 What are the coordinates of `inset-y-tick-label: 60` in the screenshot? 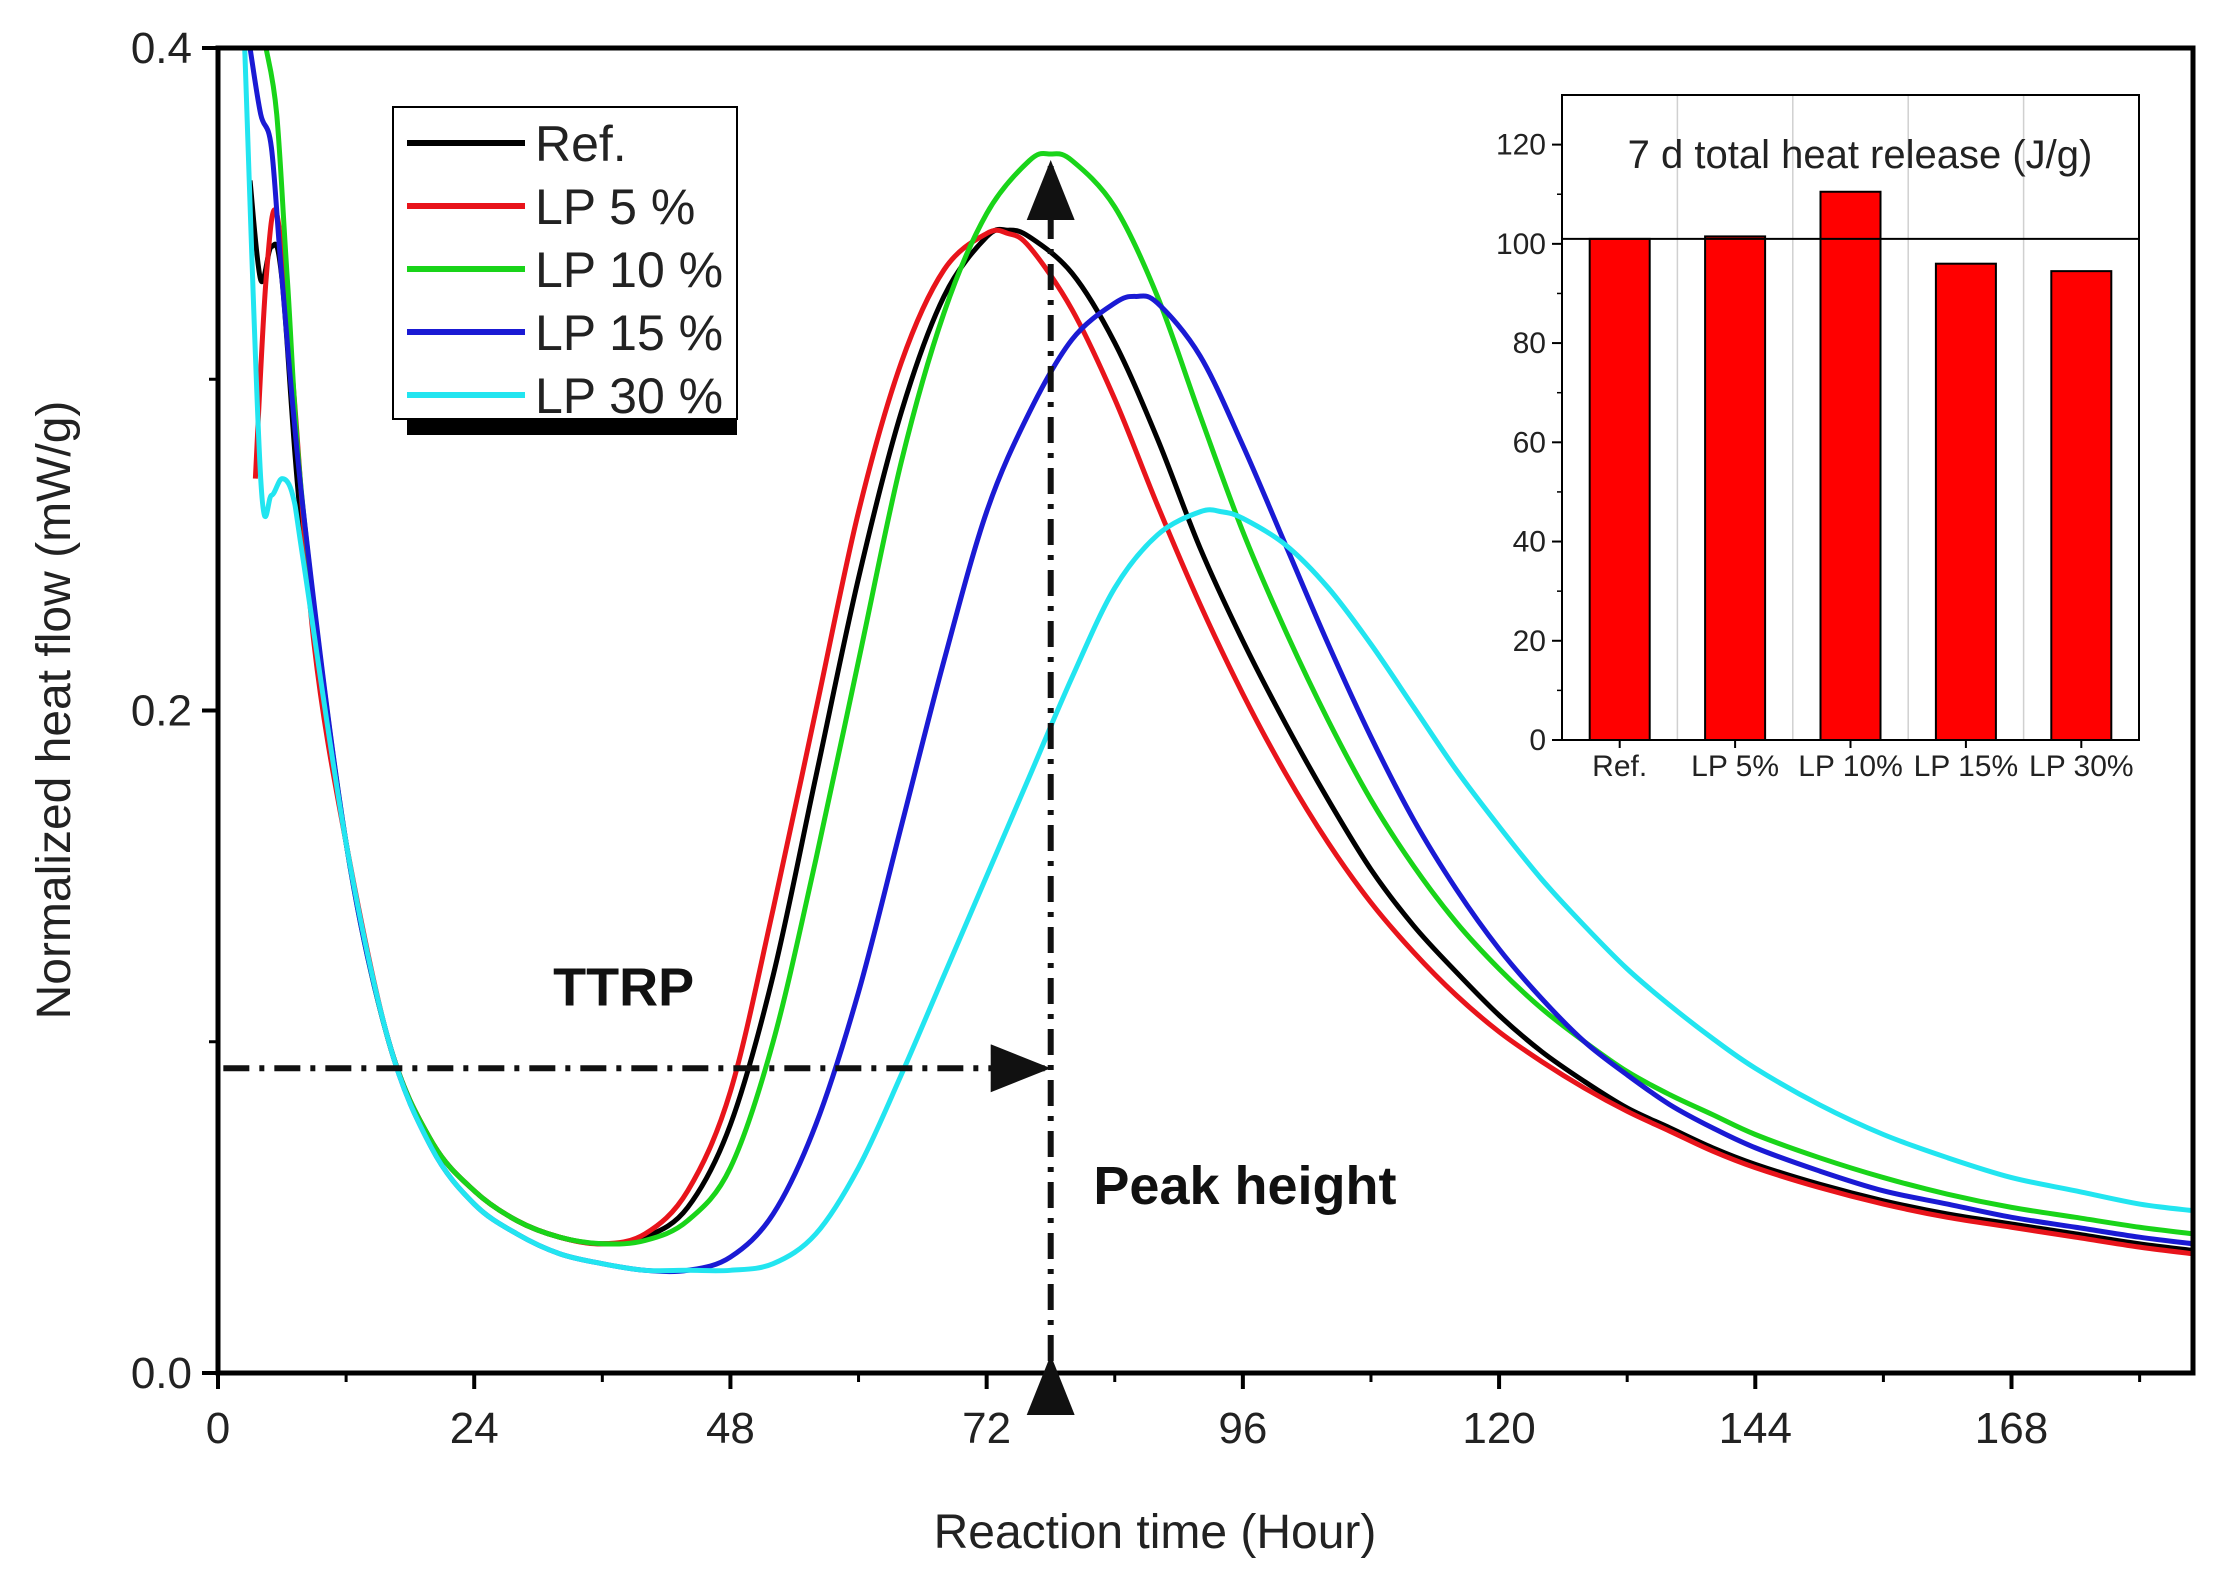 It's located at (1529, 442).